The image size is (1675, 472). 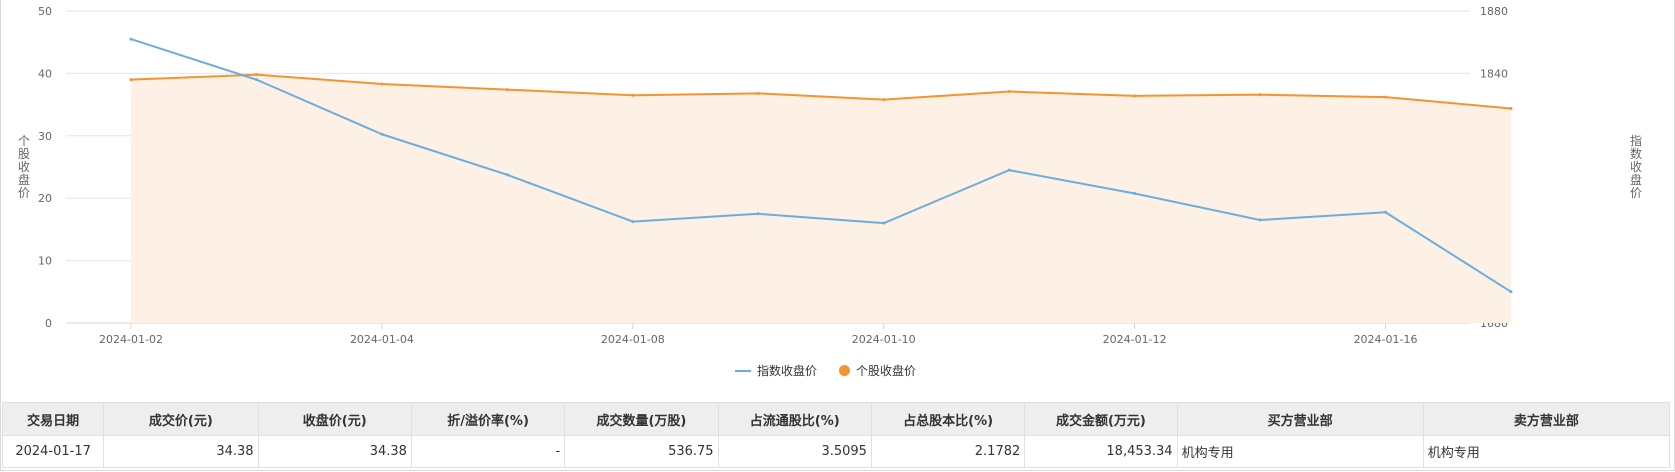 What do you see at coordinates (1636, 140) in the screenshot?
I see `axis-title-char: 指` at bounding box center [1636, 140].